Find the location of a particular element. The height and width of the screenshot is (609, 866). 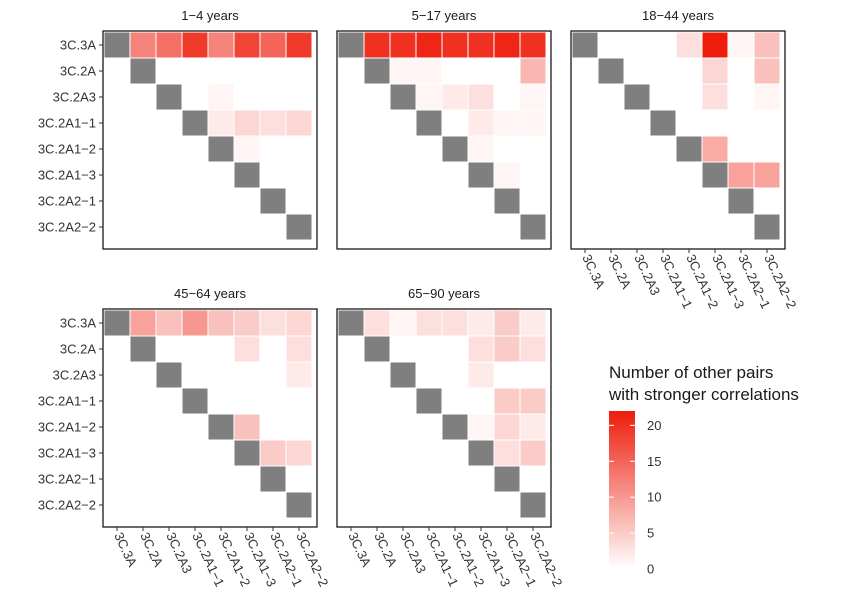

facet-title: 1−4 years is located at coordinates (210, 15).